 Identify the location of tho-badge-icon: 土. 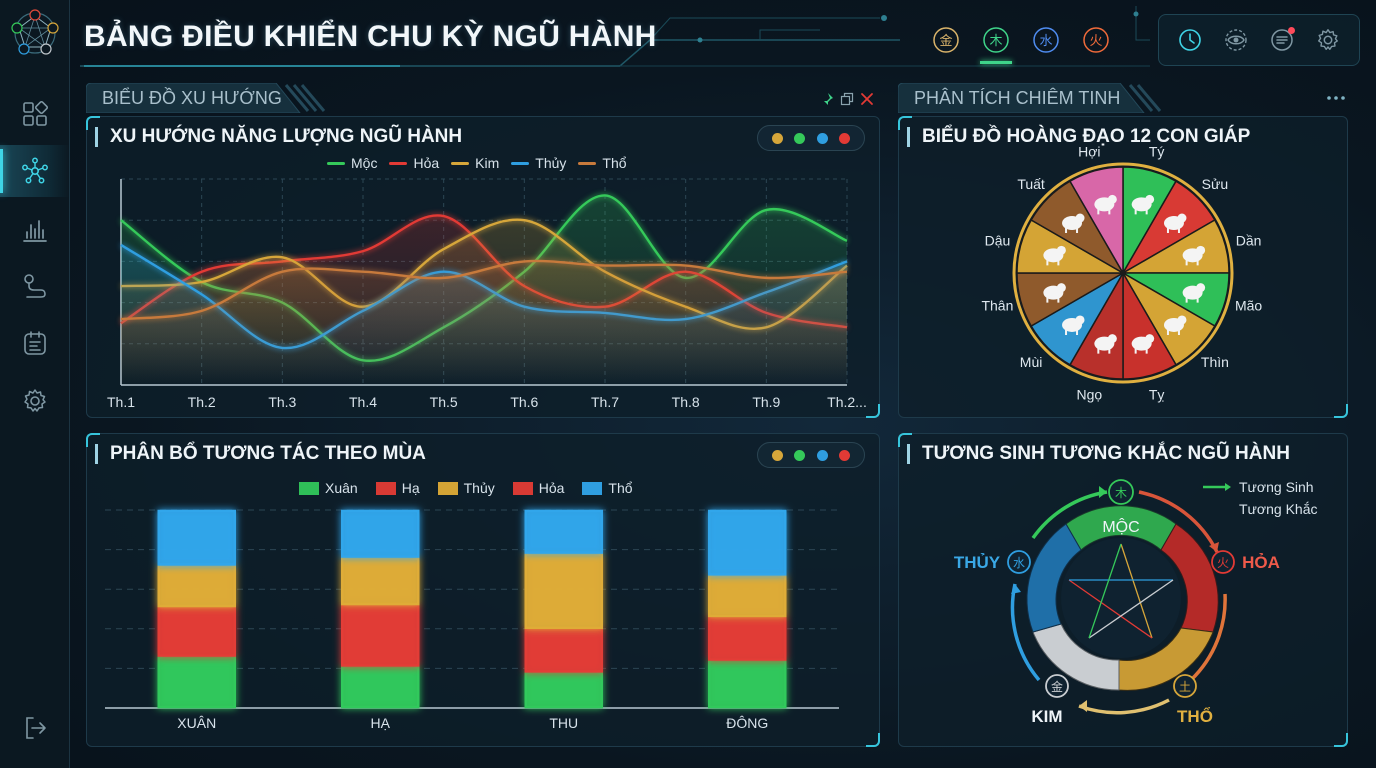
(1185, 686).